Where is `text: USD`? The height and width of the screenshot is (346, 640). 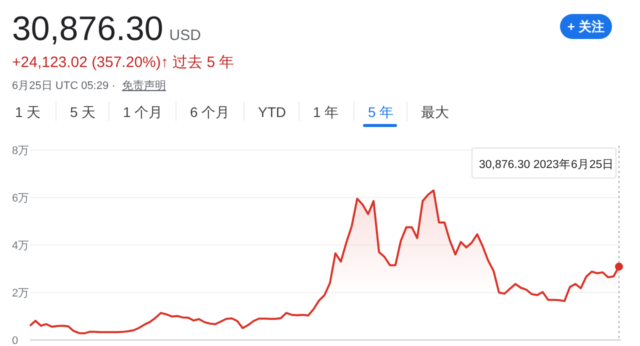
text: USD is located at coordinates (185, 35).